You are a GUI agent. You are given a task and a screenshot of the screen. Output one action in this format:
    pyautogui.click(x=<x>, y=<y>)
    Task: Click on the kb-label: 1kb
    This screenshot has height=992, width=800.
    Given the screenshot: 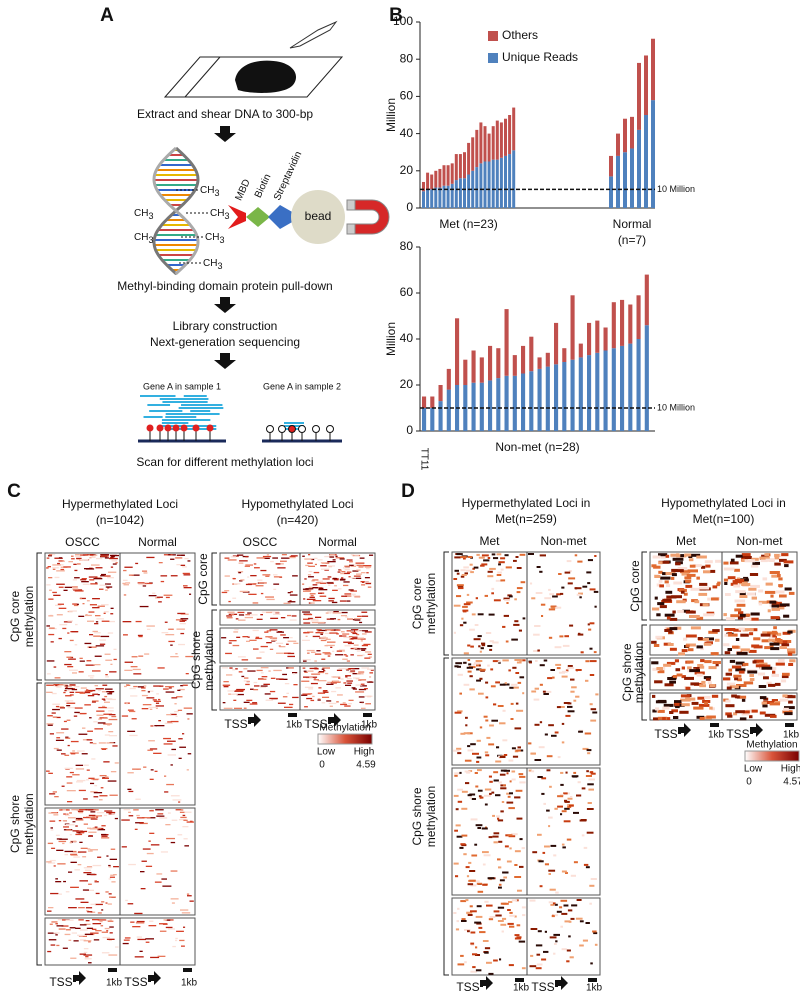 What is the action you would take?
    pyautogui.click(x=594, y=987)
    